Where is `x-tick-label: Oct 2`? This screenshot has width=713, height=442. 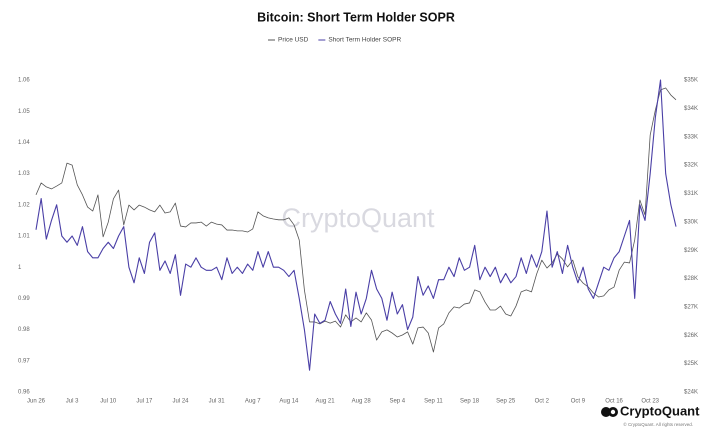 x-tick-label: Oct 2 is located at coordinates (542, 402).